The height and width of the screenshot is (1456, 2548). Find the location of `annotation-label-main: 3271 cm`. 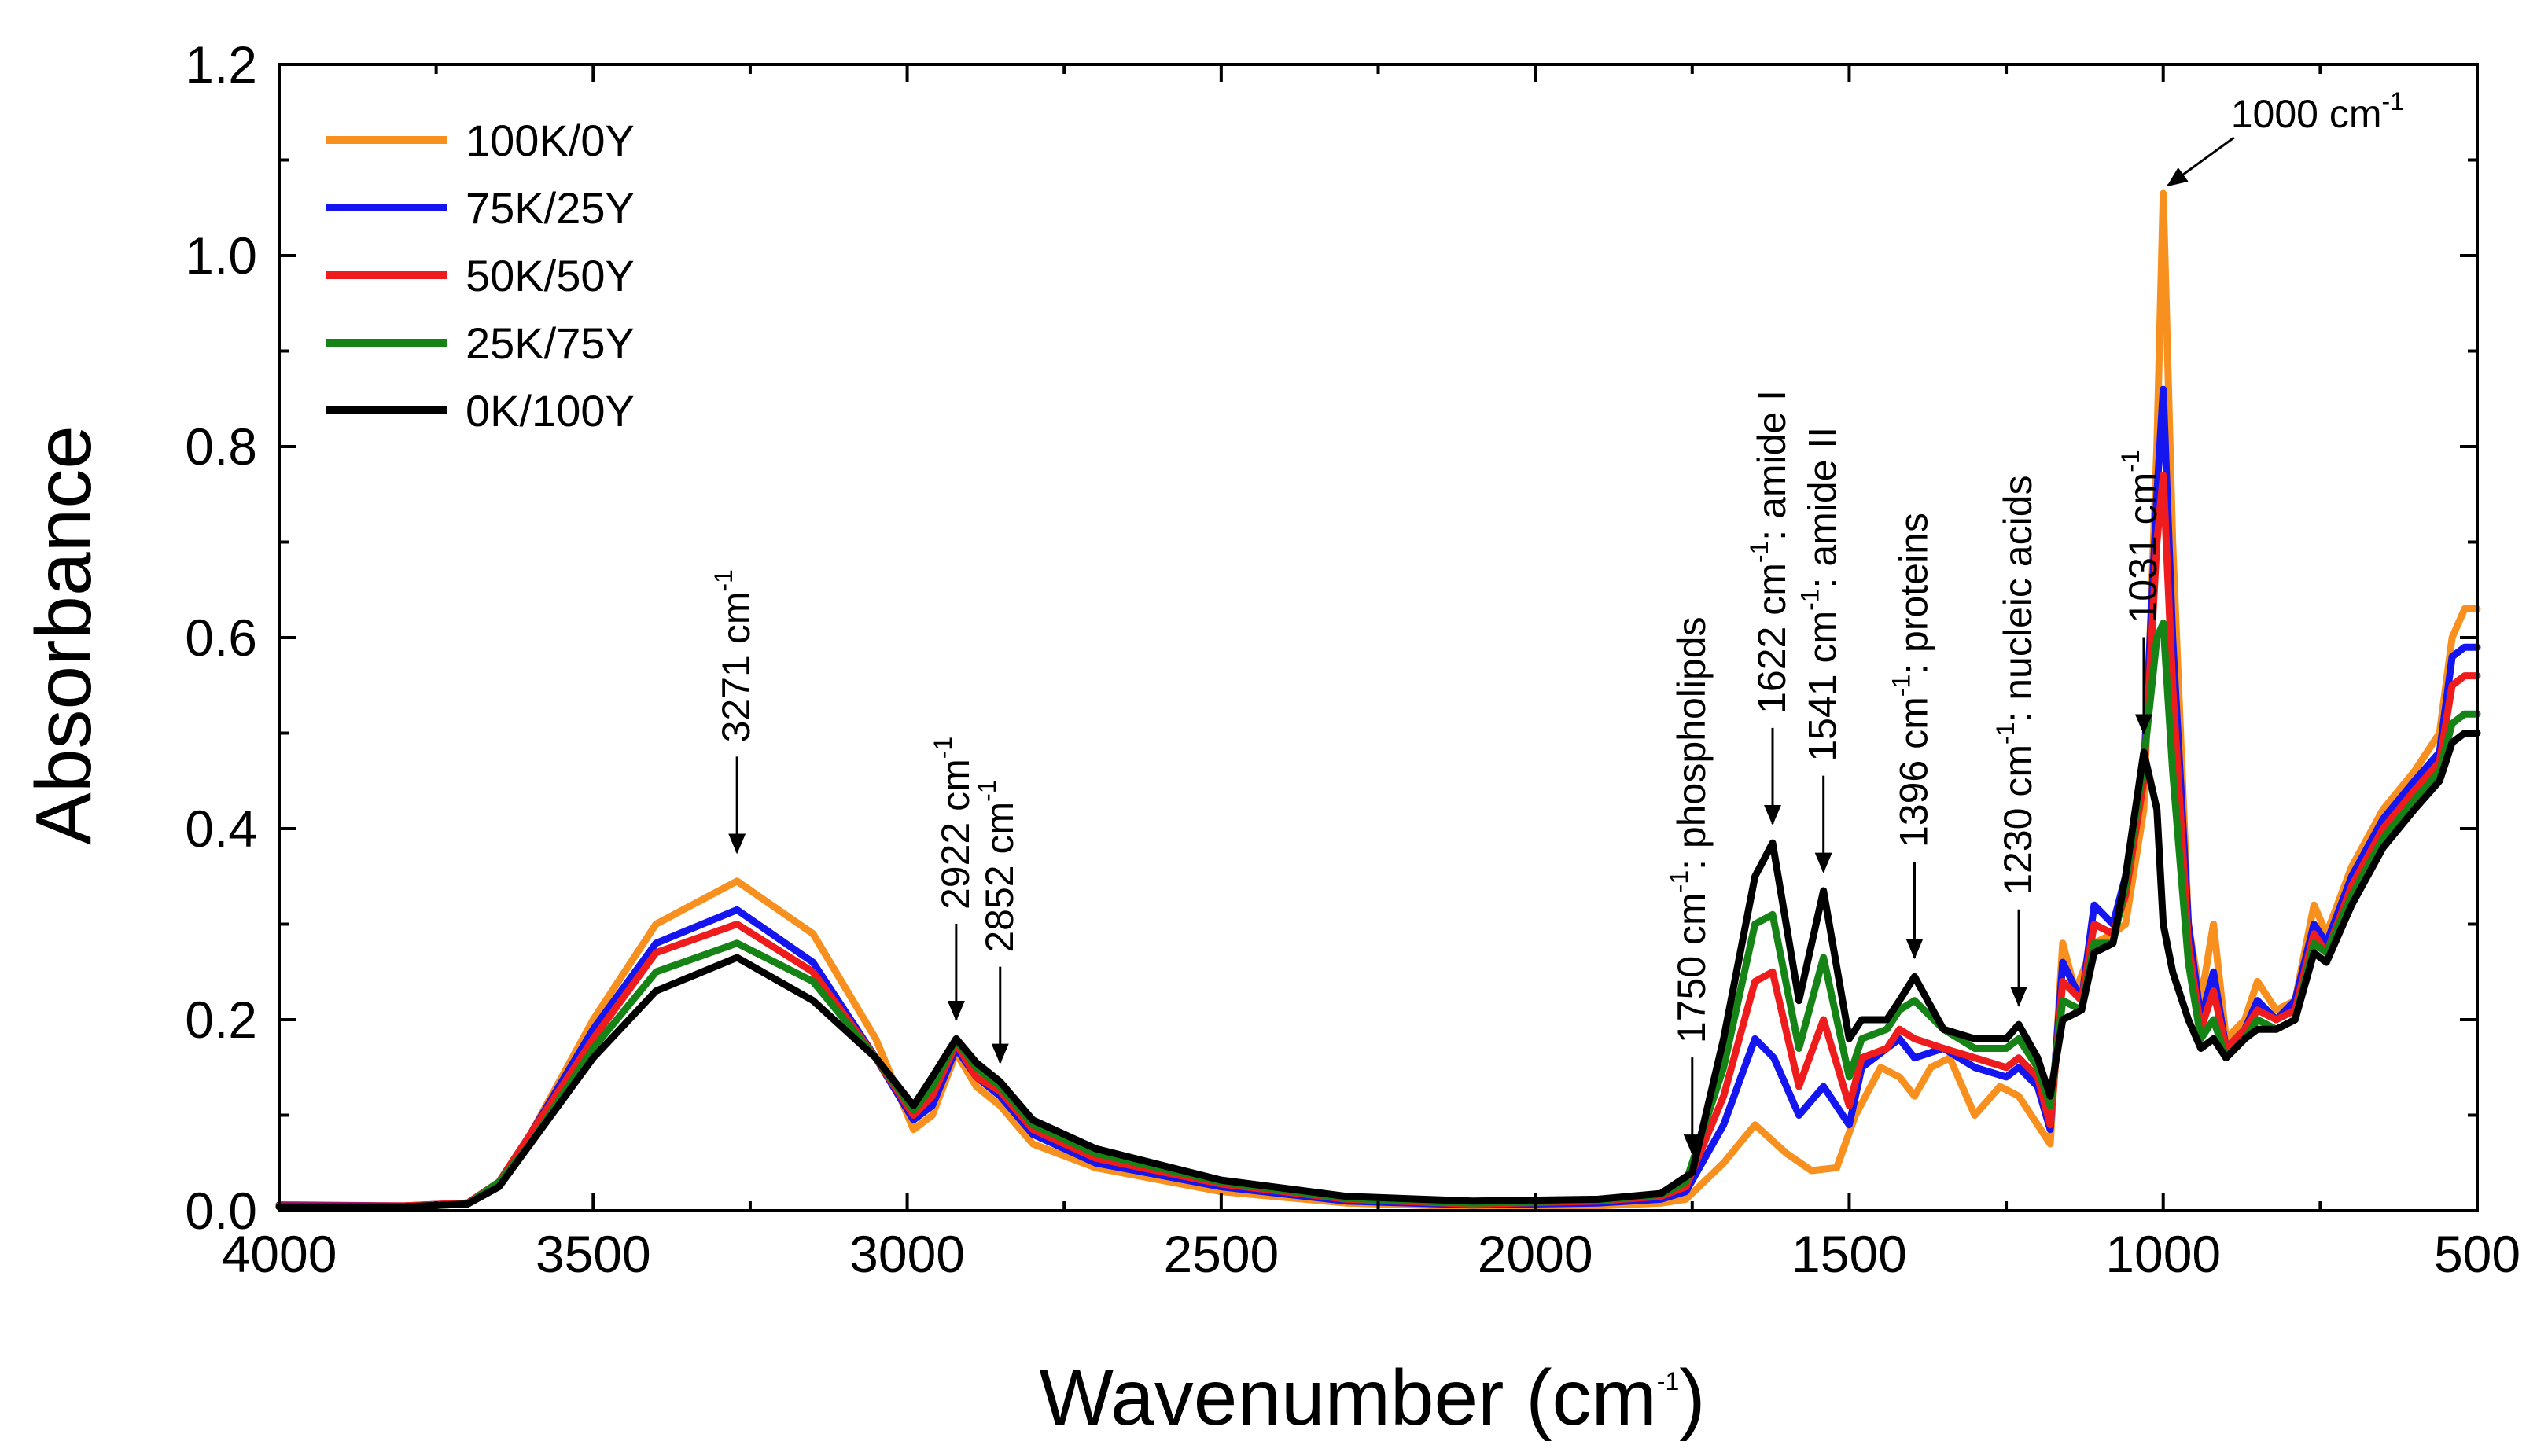

annotation-label-main: 3271 cm is located at coordinates (736, 667).